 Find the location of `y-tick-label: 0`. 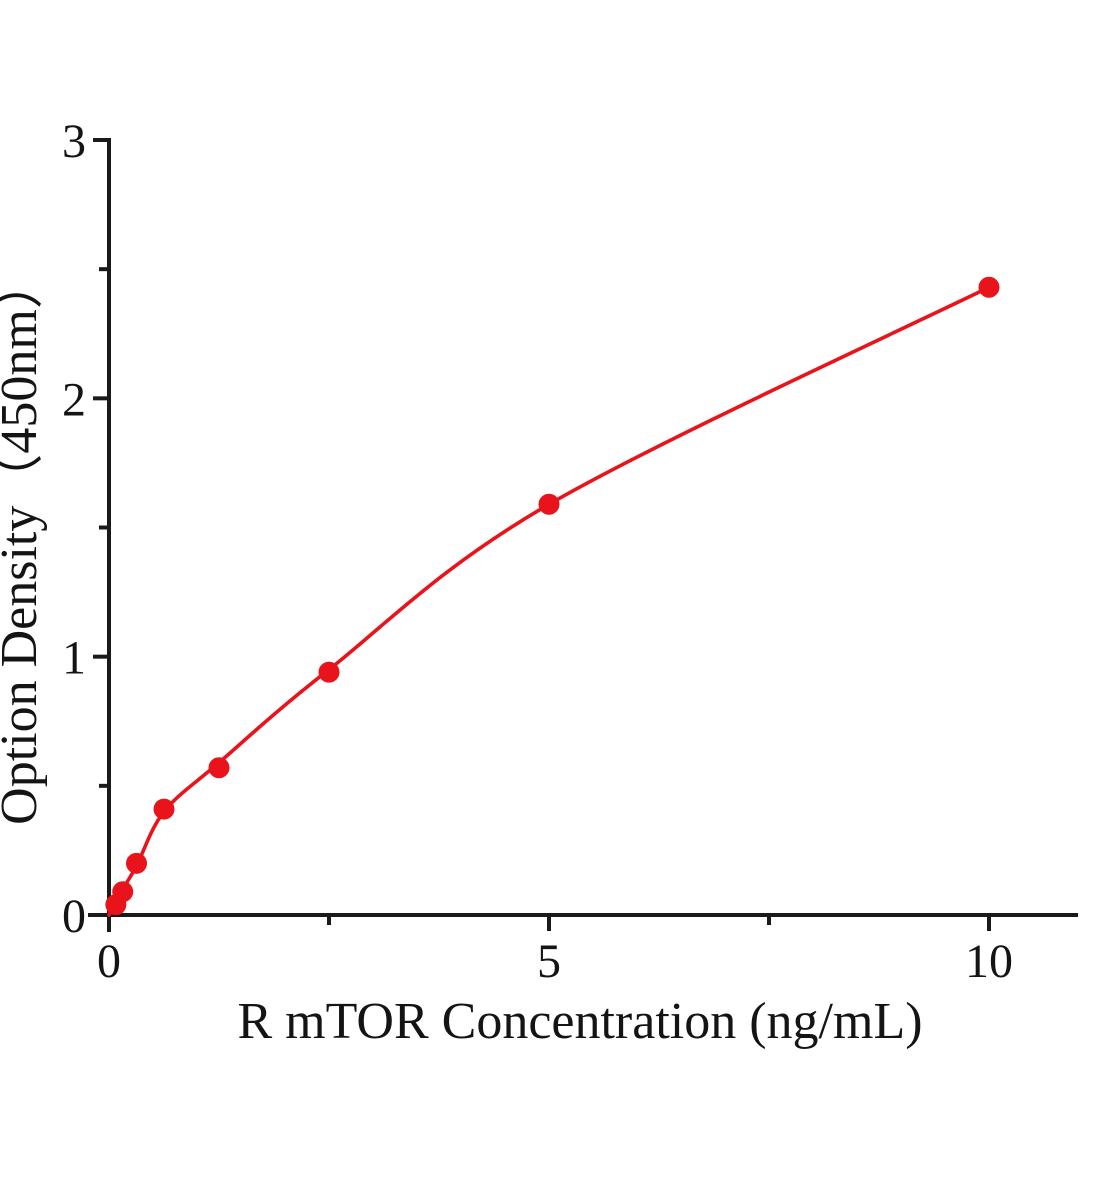

y-tick-label: 0 is located at coordinates (74, 916).